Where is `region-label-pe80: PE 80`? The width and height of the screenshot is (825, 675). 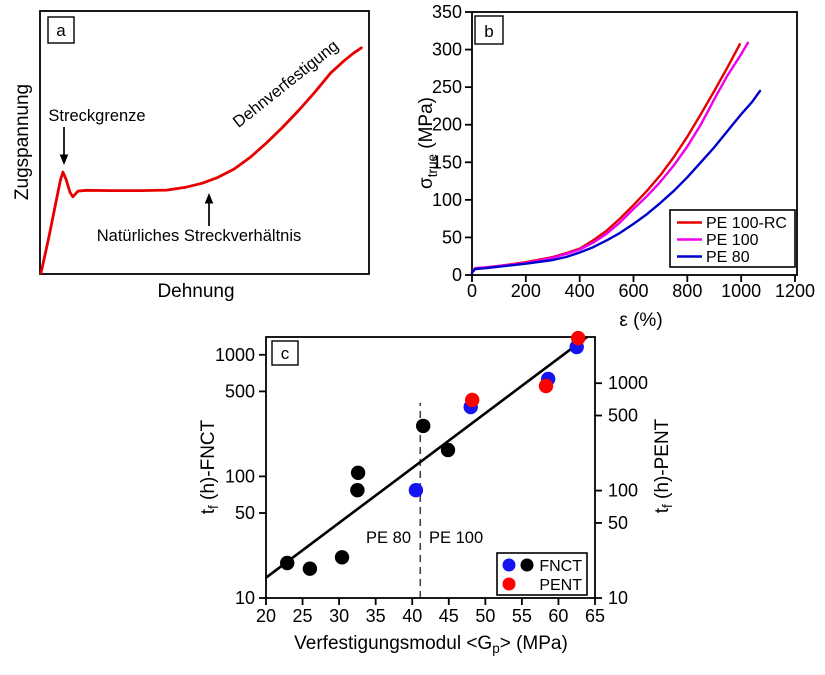 region-label-pe80: PE 80 is located at coordinates (388, 538).